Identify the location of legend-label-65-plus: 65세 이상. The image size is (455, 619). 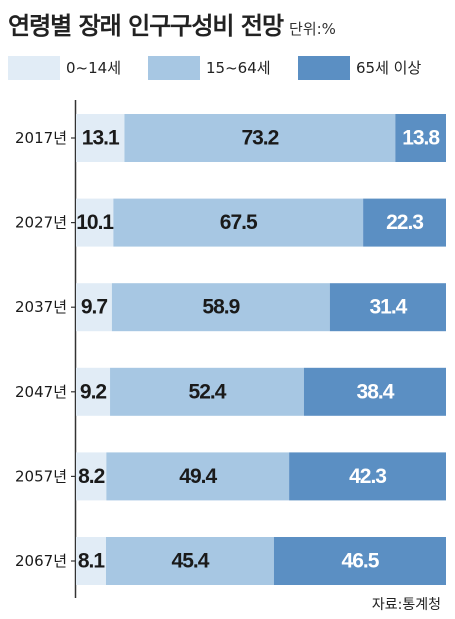
(389, 68).